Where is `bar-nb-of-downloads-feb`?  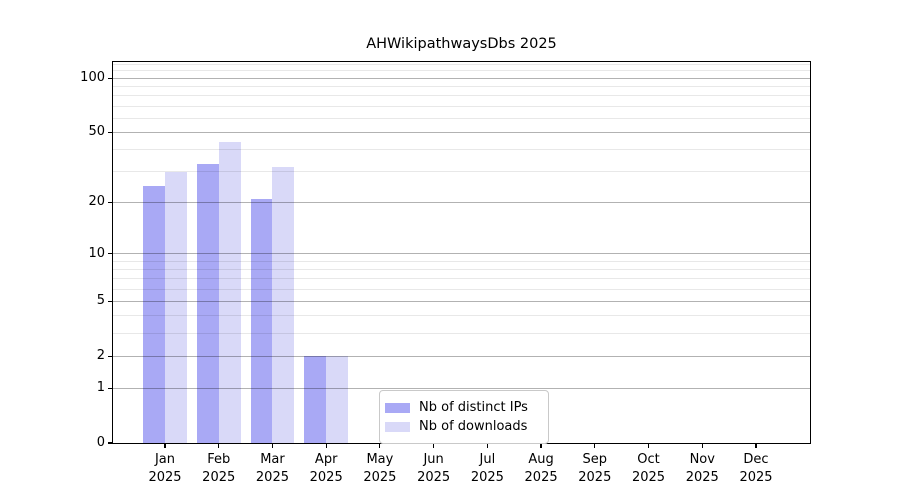 bar-nb-of-downloads-feb is located at coordinates (229, 292).